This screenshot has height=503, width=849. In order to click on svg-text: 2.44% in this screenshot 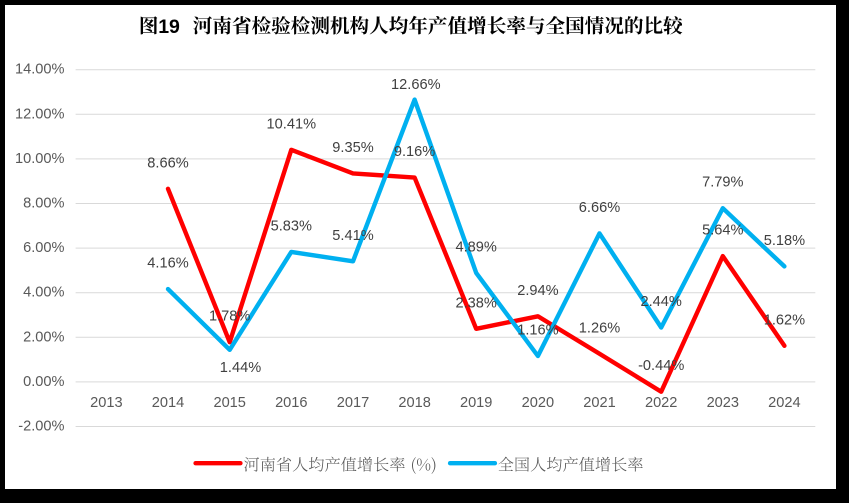, I will do `click(661, 302)`.